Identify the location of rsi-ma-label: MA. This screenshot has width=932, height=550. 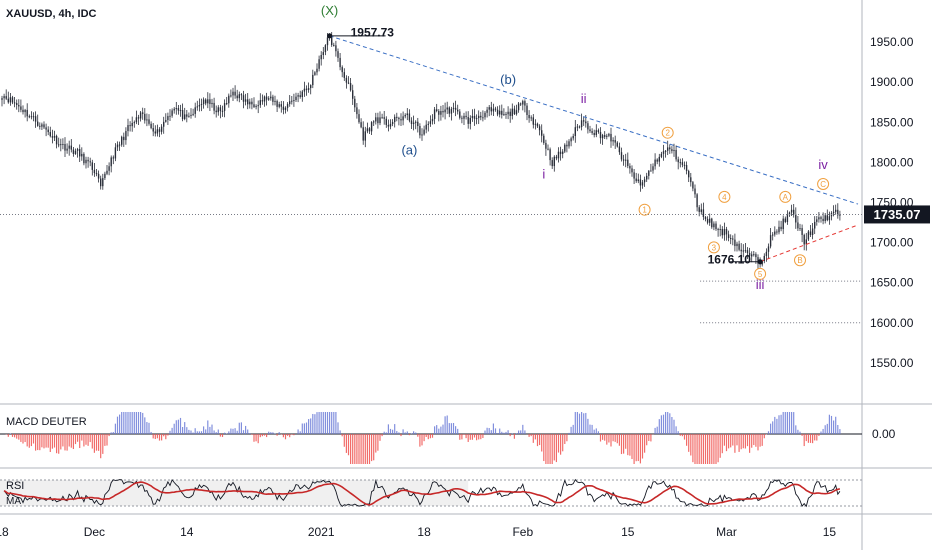
(13, 501).